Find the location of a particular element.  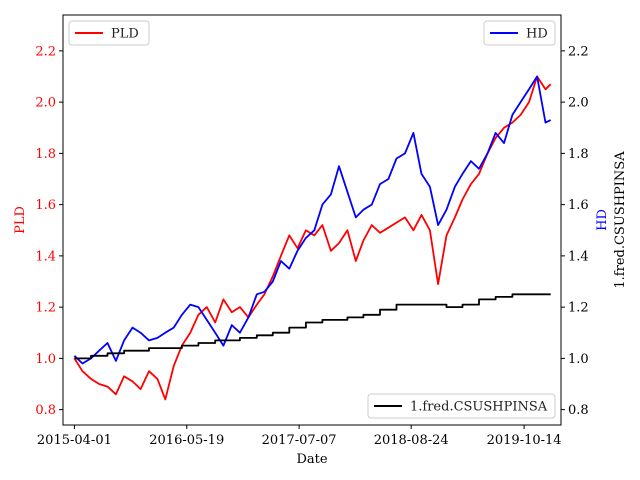

legend-fred: 1.fred.CSUSHPINSA is located at coordinates (461, 406).